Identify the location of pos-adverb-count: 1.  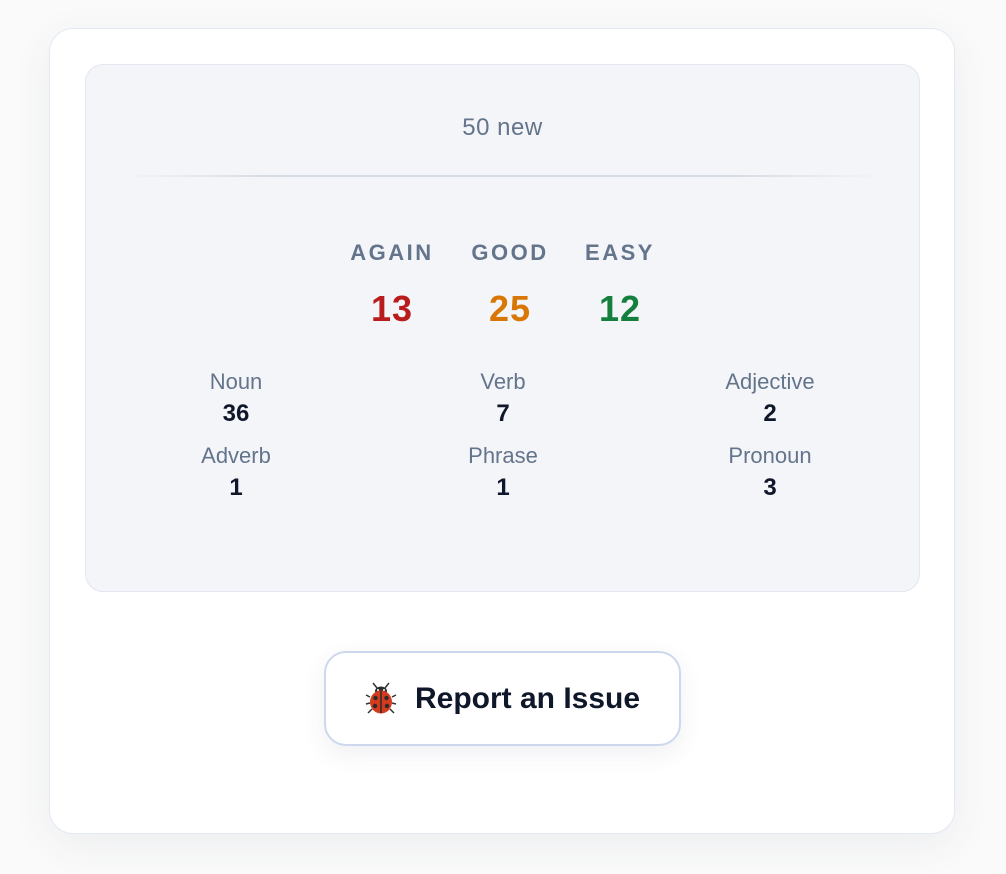
(236, 487).